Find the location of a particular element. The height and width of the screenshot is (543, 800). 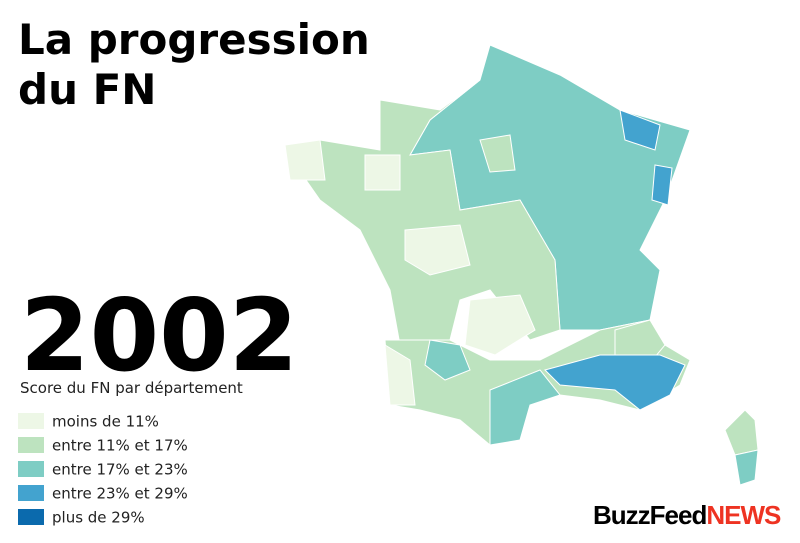

title-line-1: La progression is located at coordinates (194, 39).